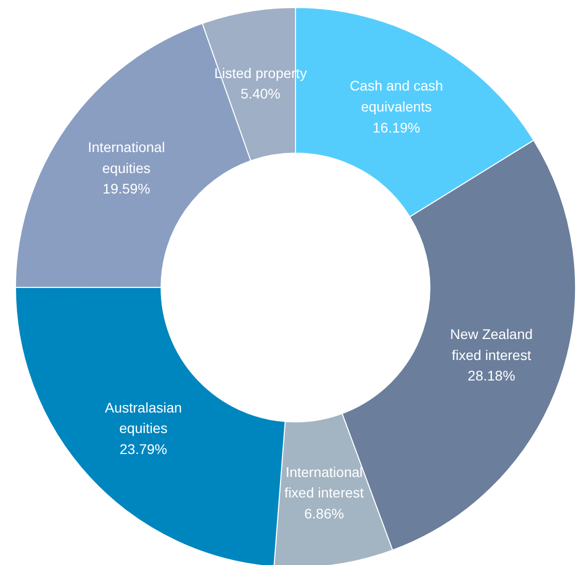 This screenshot has width=579, height=565. I want to click on slice-label: International fixed interest, so click(324, 482).